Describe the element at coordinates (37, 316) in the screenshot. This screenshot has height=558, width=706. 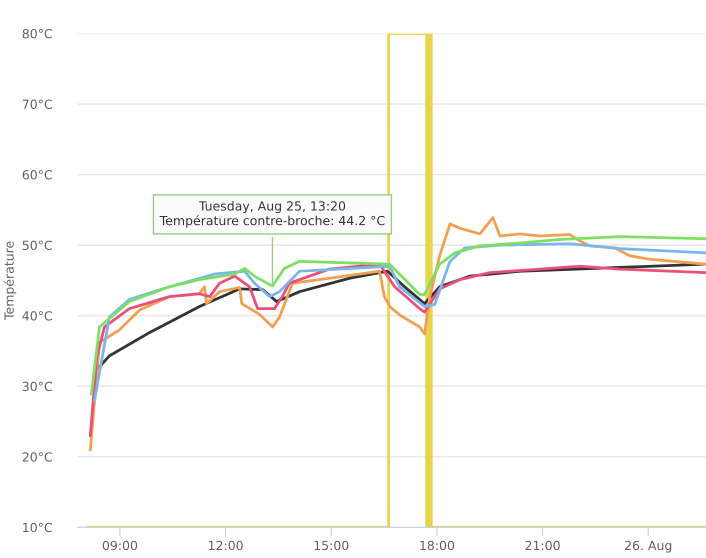
I see `y-tick-label: 40°C` at that location.